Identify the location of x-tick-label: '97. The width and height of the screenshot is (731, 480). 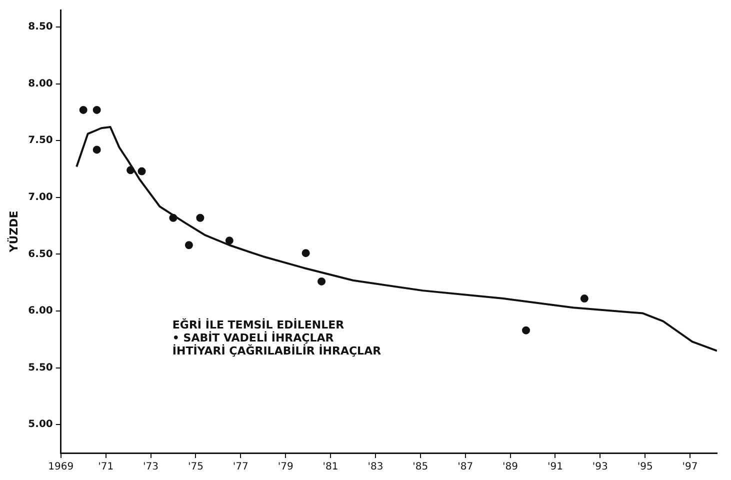
(690, 467).